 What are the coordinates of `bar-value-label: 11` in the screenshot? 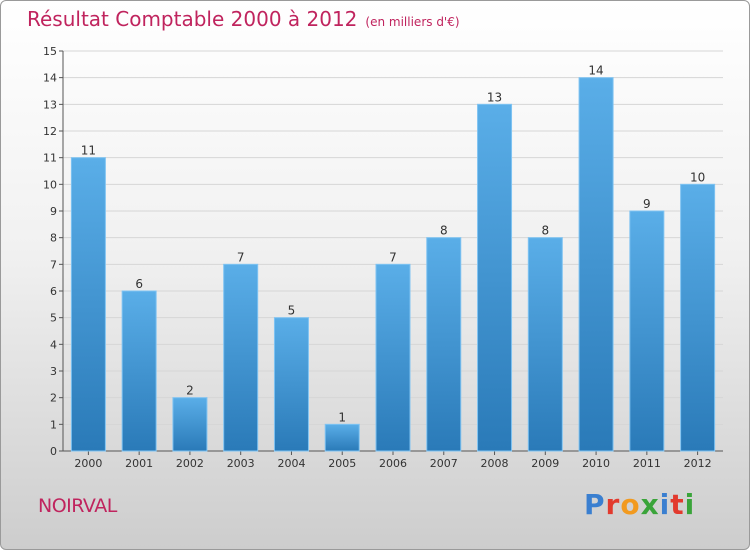 It's located at (88, 151).